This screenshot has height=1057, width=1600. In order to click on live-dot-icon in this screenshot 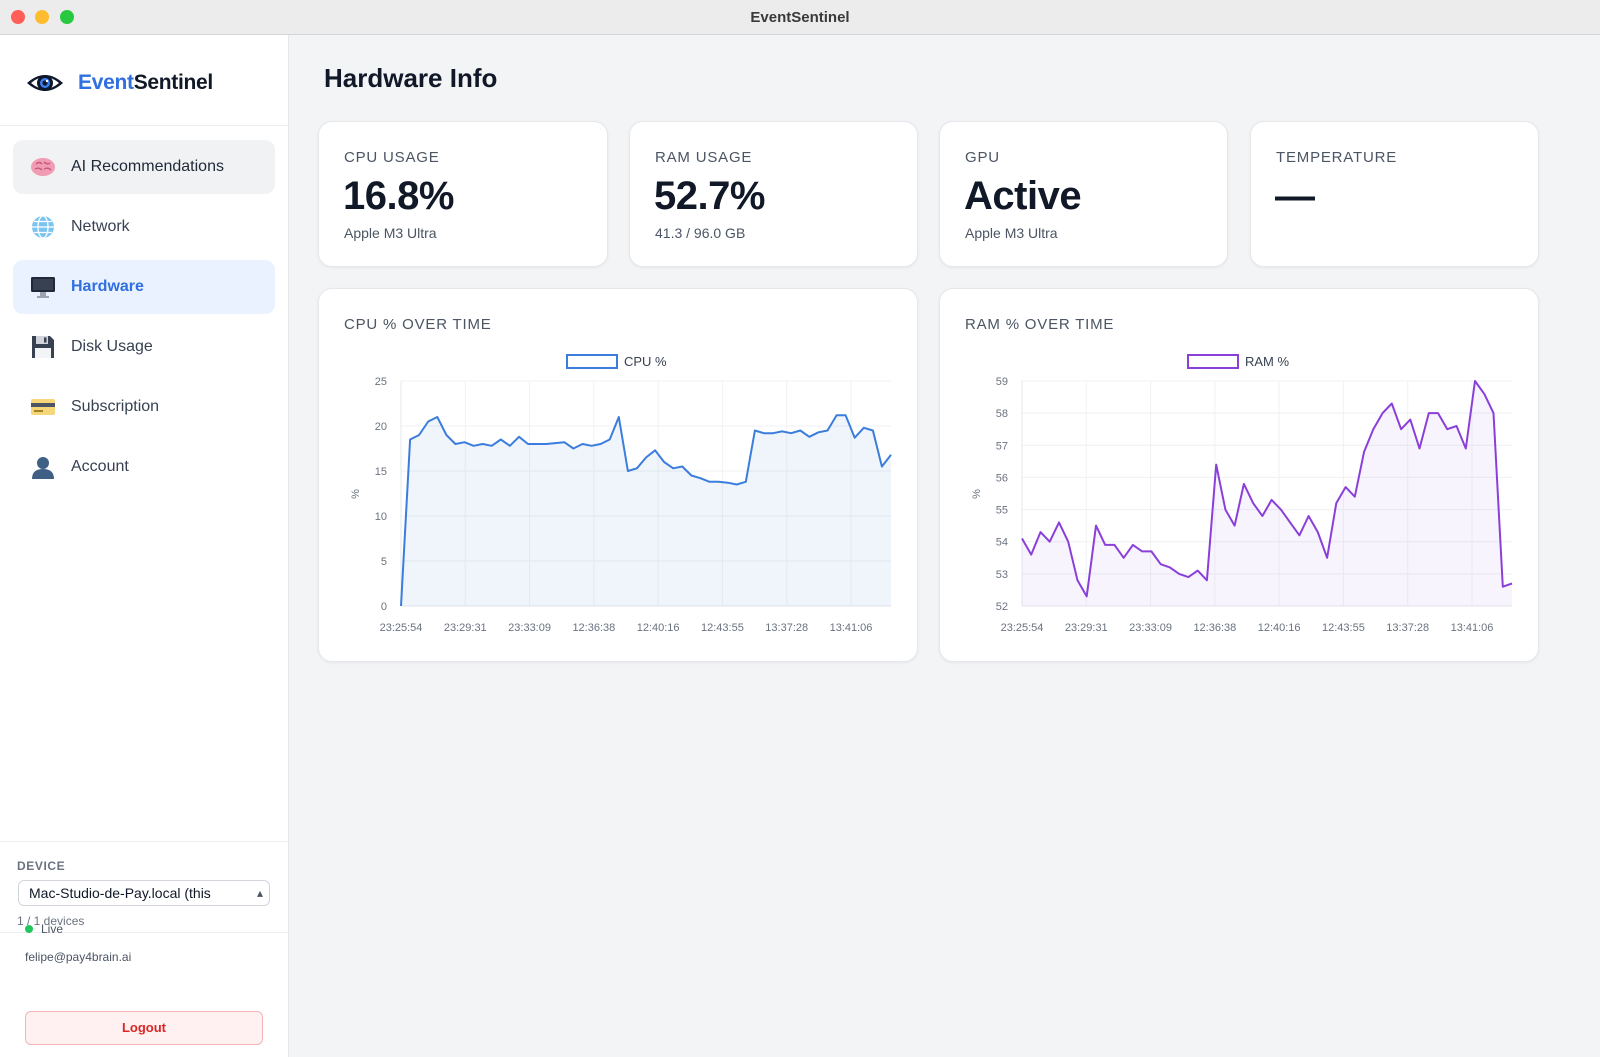, I will do `click(29, 929)`.